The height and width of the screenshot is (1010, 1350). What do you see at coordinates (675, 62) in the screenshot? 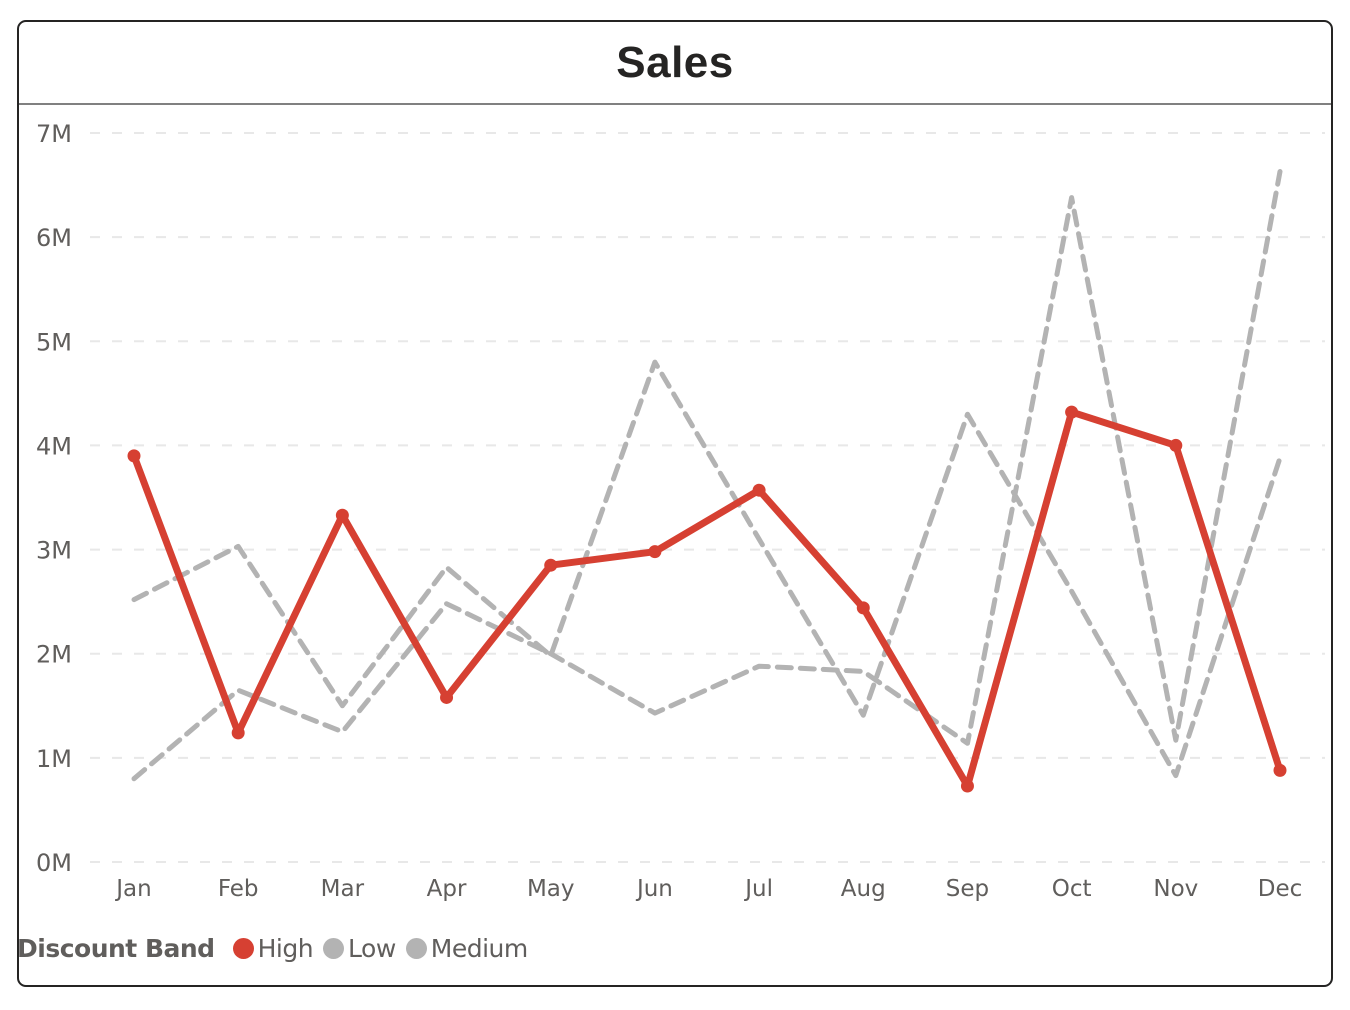
I see `chart-title: Sales` at bounding box center [675, 62].